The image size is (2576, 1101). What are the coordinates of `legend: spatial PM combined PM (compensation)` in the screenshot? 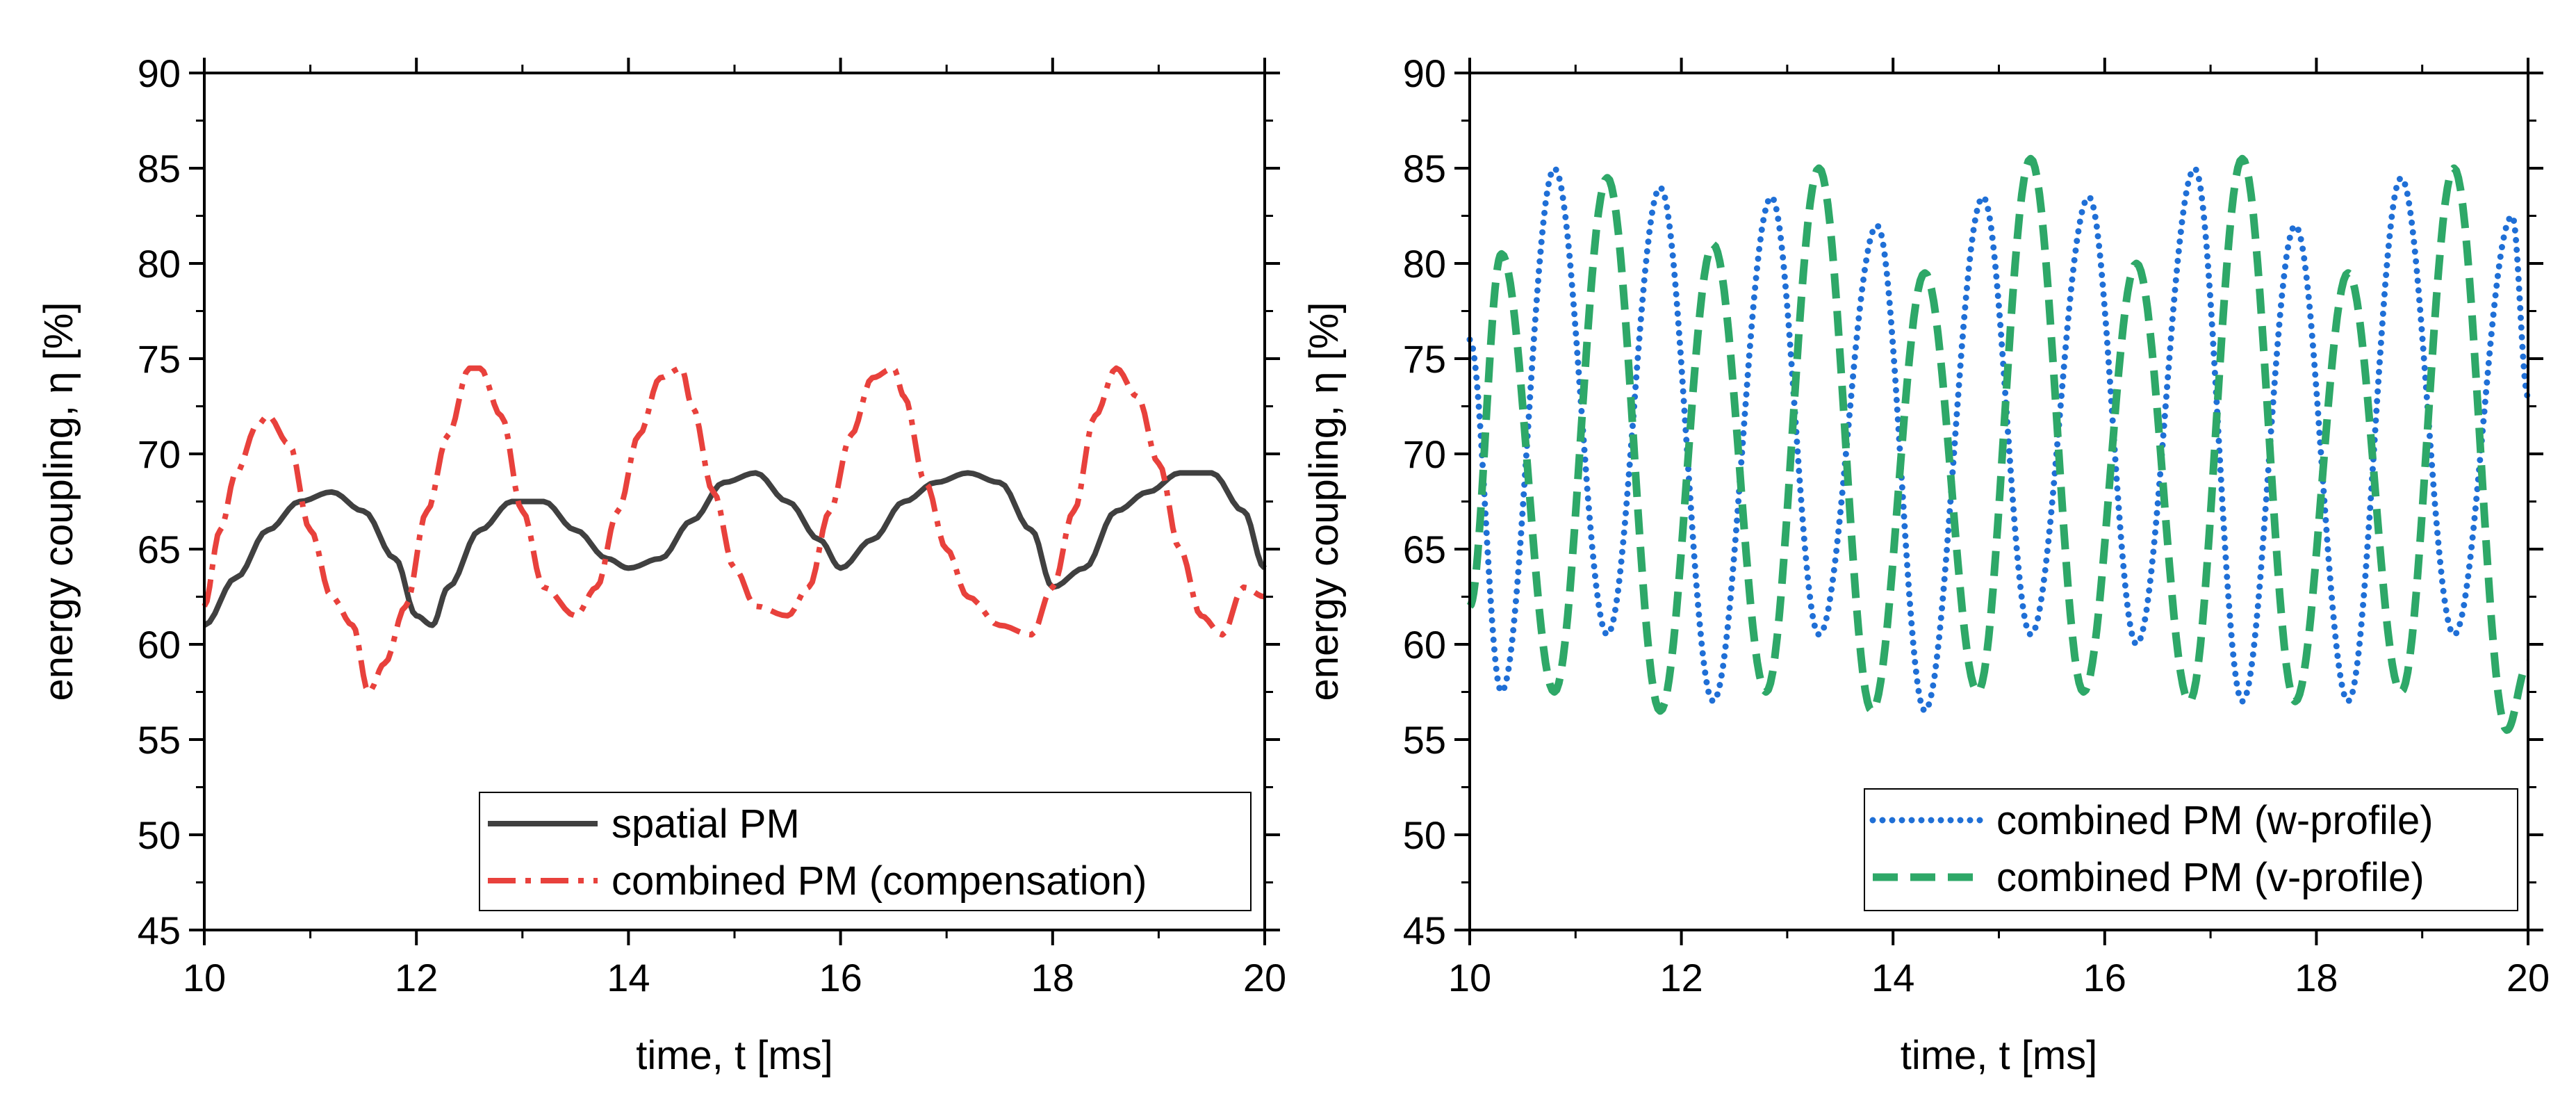 It's located at (865, 851).